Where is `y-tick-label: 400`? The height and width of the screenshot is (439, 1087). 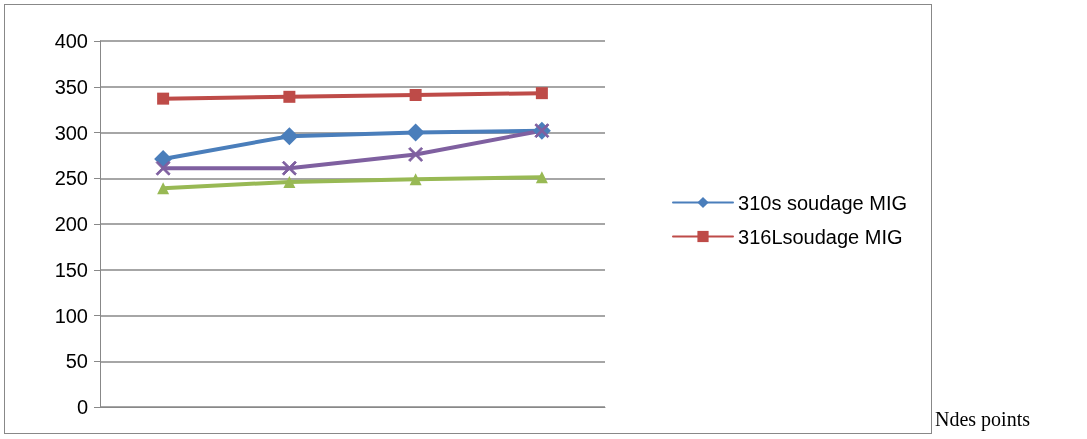 y-tick-label: 400 is located at coordinates (71, 41).